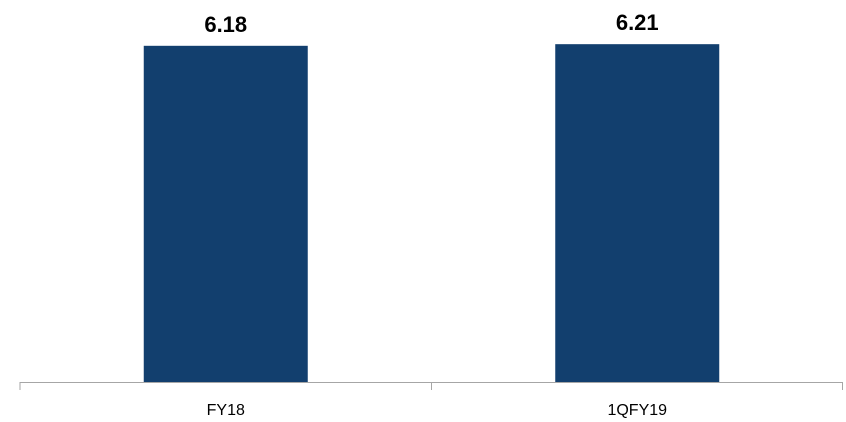  I want to click on x-axis, so click(431, 386).